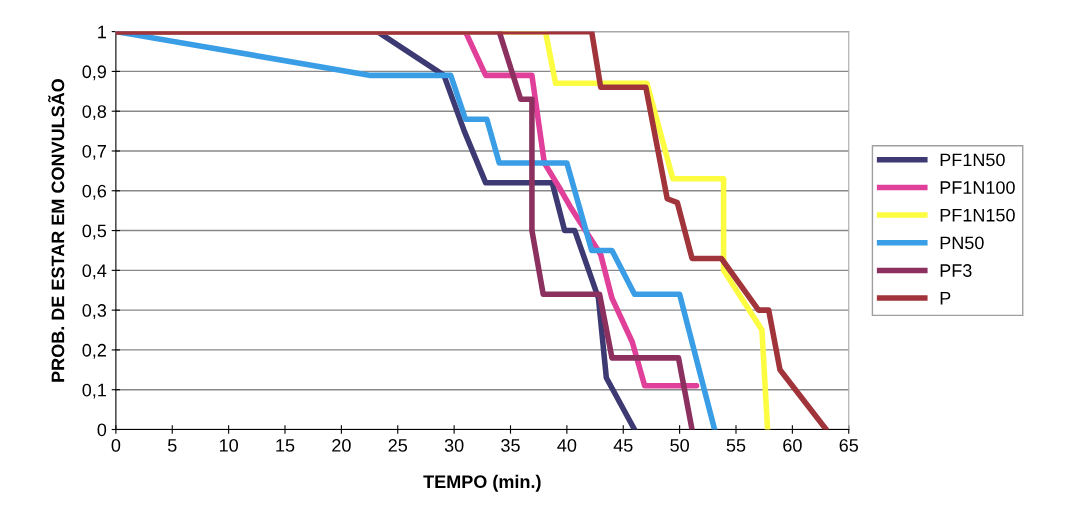 The image size is (1073, 527). What do you see at coordinates (94, 272) in the screenshot?
I see `y-tick-label: 0,4` at bounding box center [94, 272].